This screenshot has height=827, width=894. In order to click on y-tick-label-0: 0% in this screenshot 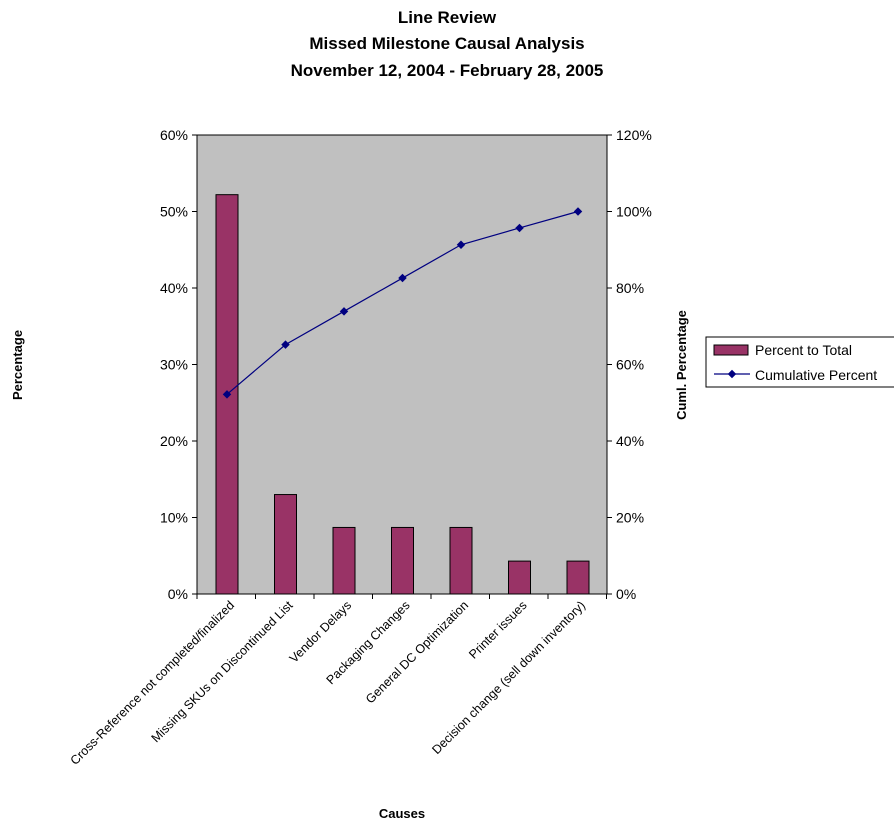, I will do `click(178, 594)`.